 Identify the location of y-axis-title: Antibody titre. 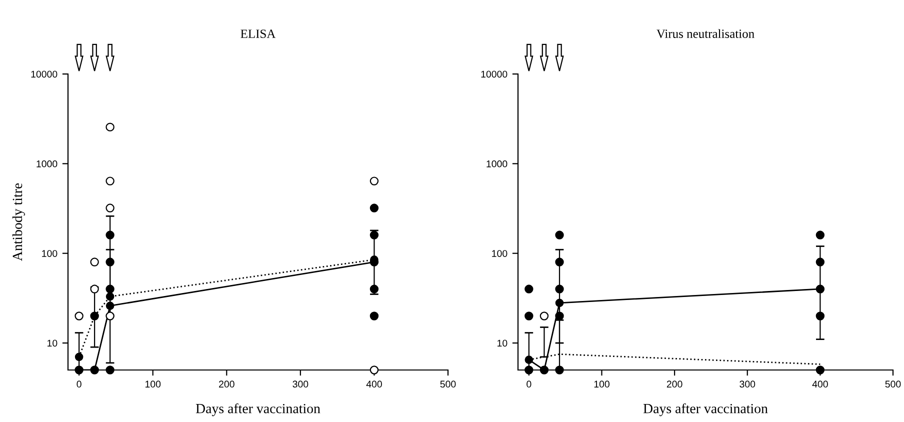
(18, 222).